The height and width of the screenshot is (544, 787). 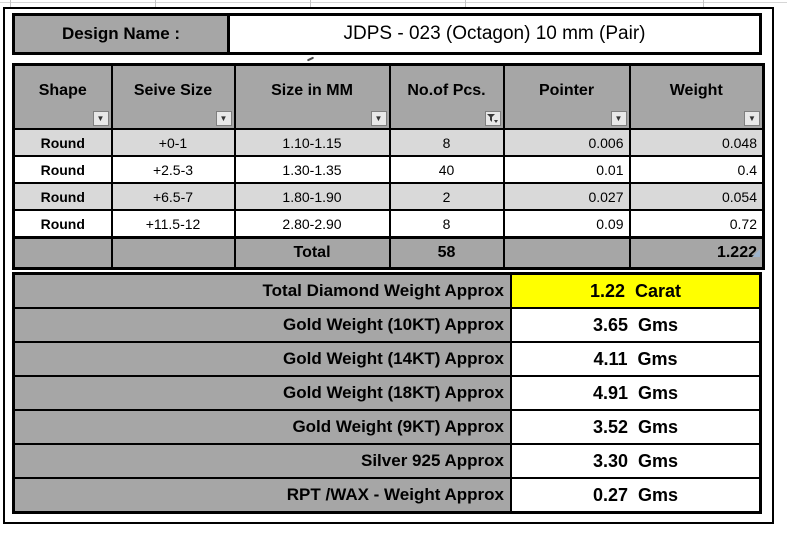 I want to click on summary-label: Gold Weight (14KT) Approx, so click(x=262, y=359).